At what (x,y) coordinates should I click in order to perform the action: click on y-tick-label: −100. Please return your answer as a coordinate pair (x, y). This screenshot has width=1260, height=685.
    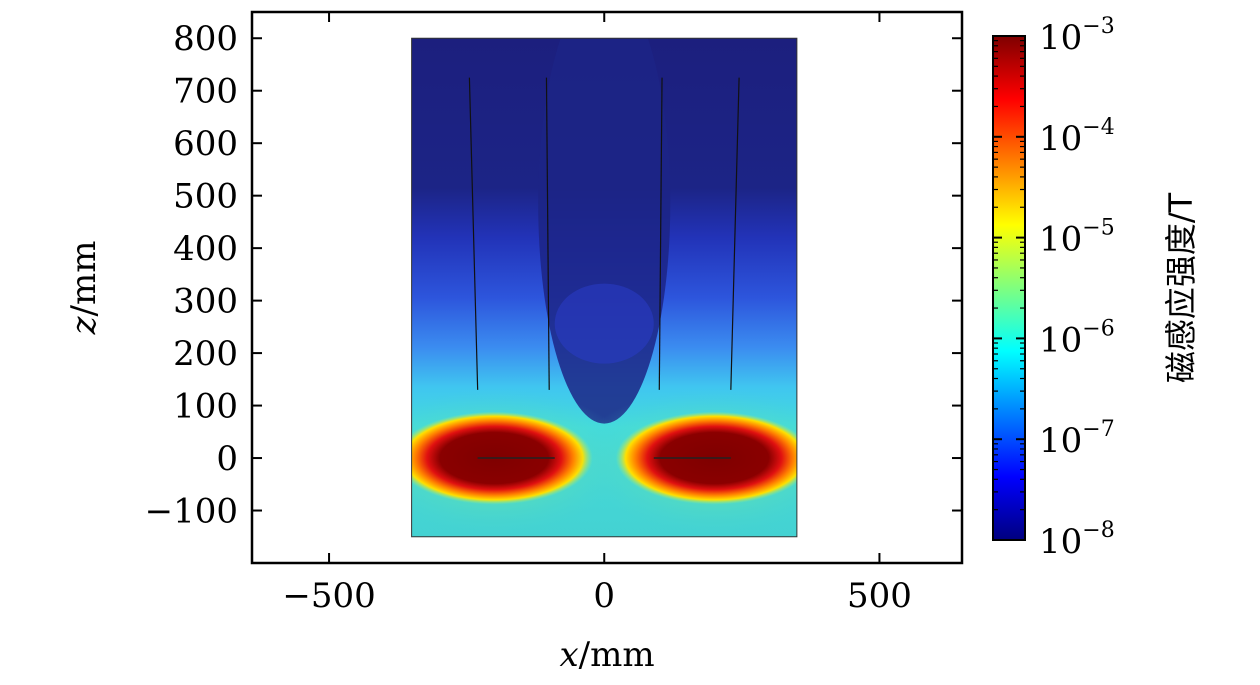
    Looking at the image, I should click on (191, 512).